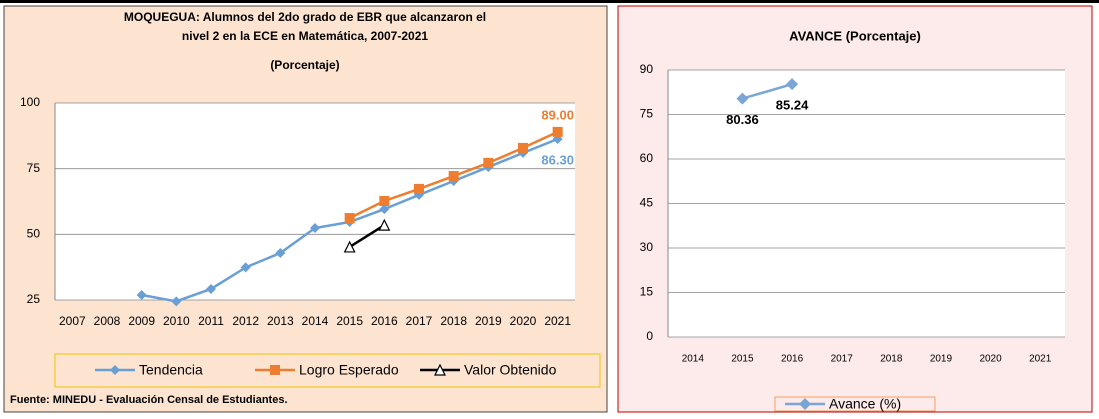  Describe the element at coordinates (107, 321) in the screenshot. I see `x-tick-label: 2008` at that location.